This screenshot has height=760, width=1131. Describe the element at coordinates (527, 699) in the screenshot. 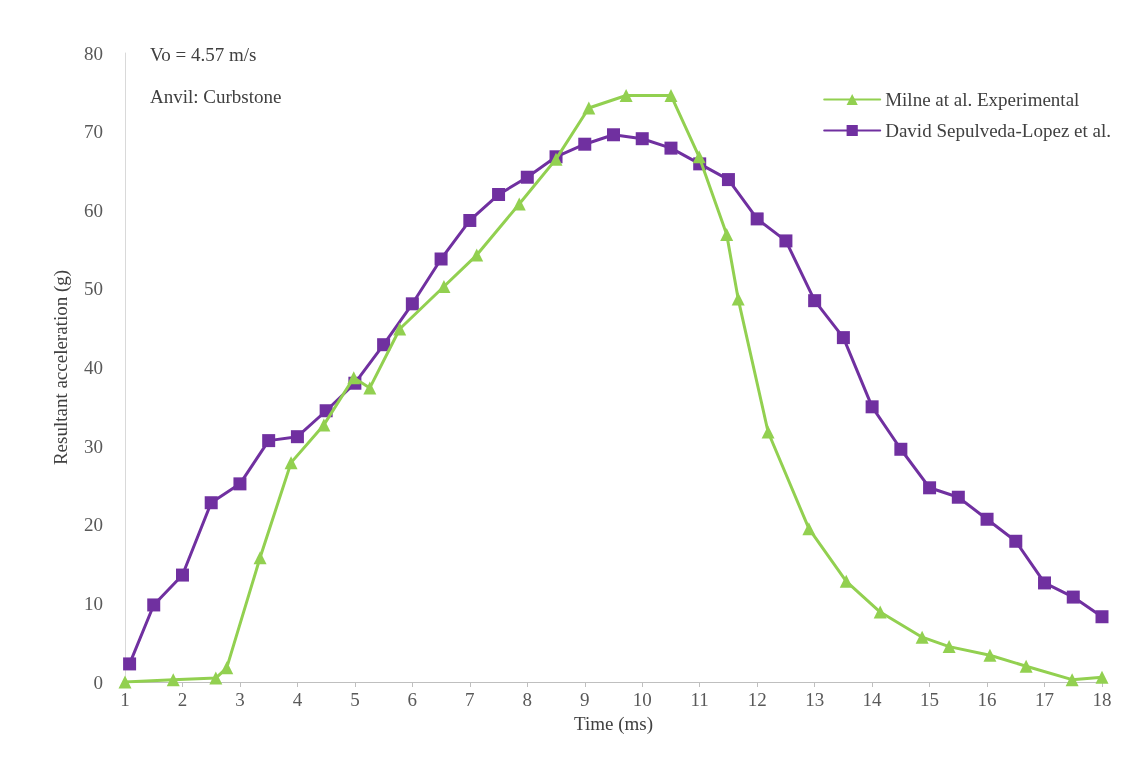

I see `x-tick-label: 8` at that location.